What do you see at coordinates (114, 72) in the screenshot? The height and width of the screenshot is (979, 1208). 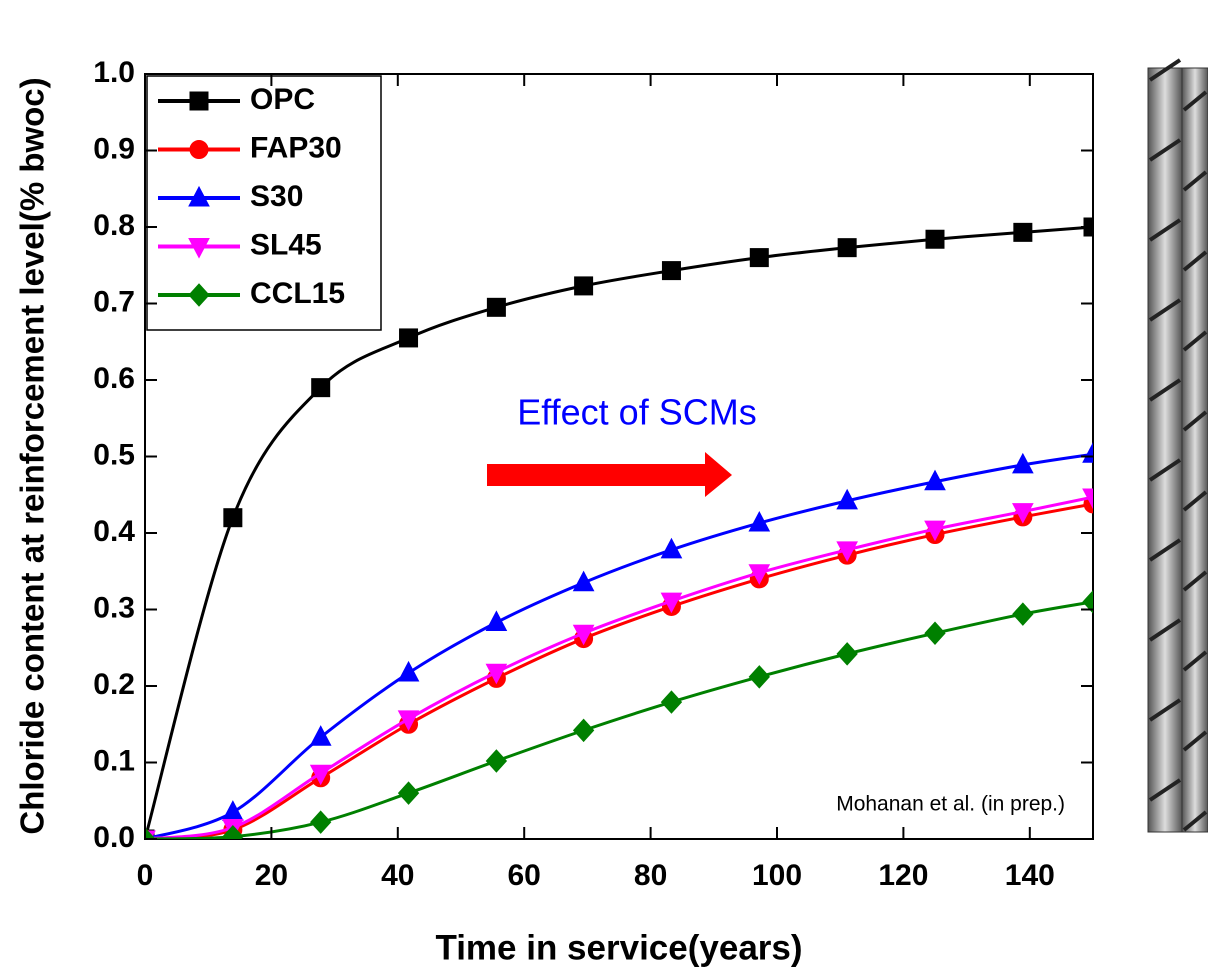 I see `y-tick-label: 1.0` at bounding box center [114, 72].